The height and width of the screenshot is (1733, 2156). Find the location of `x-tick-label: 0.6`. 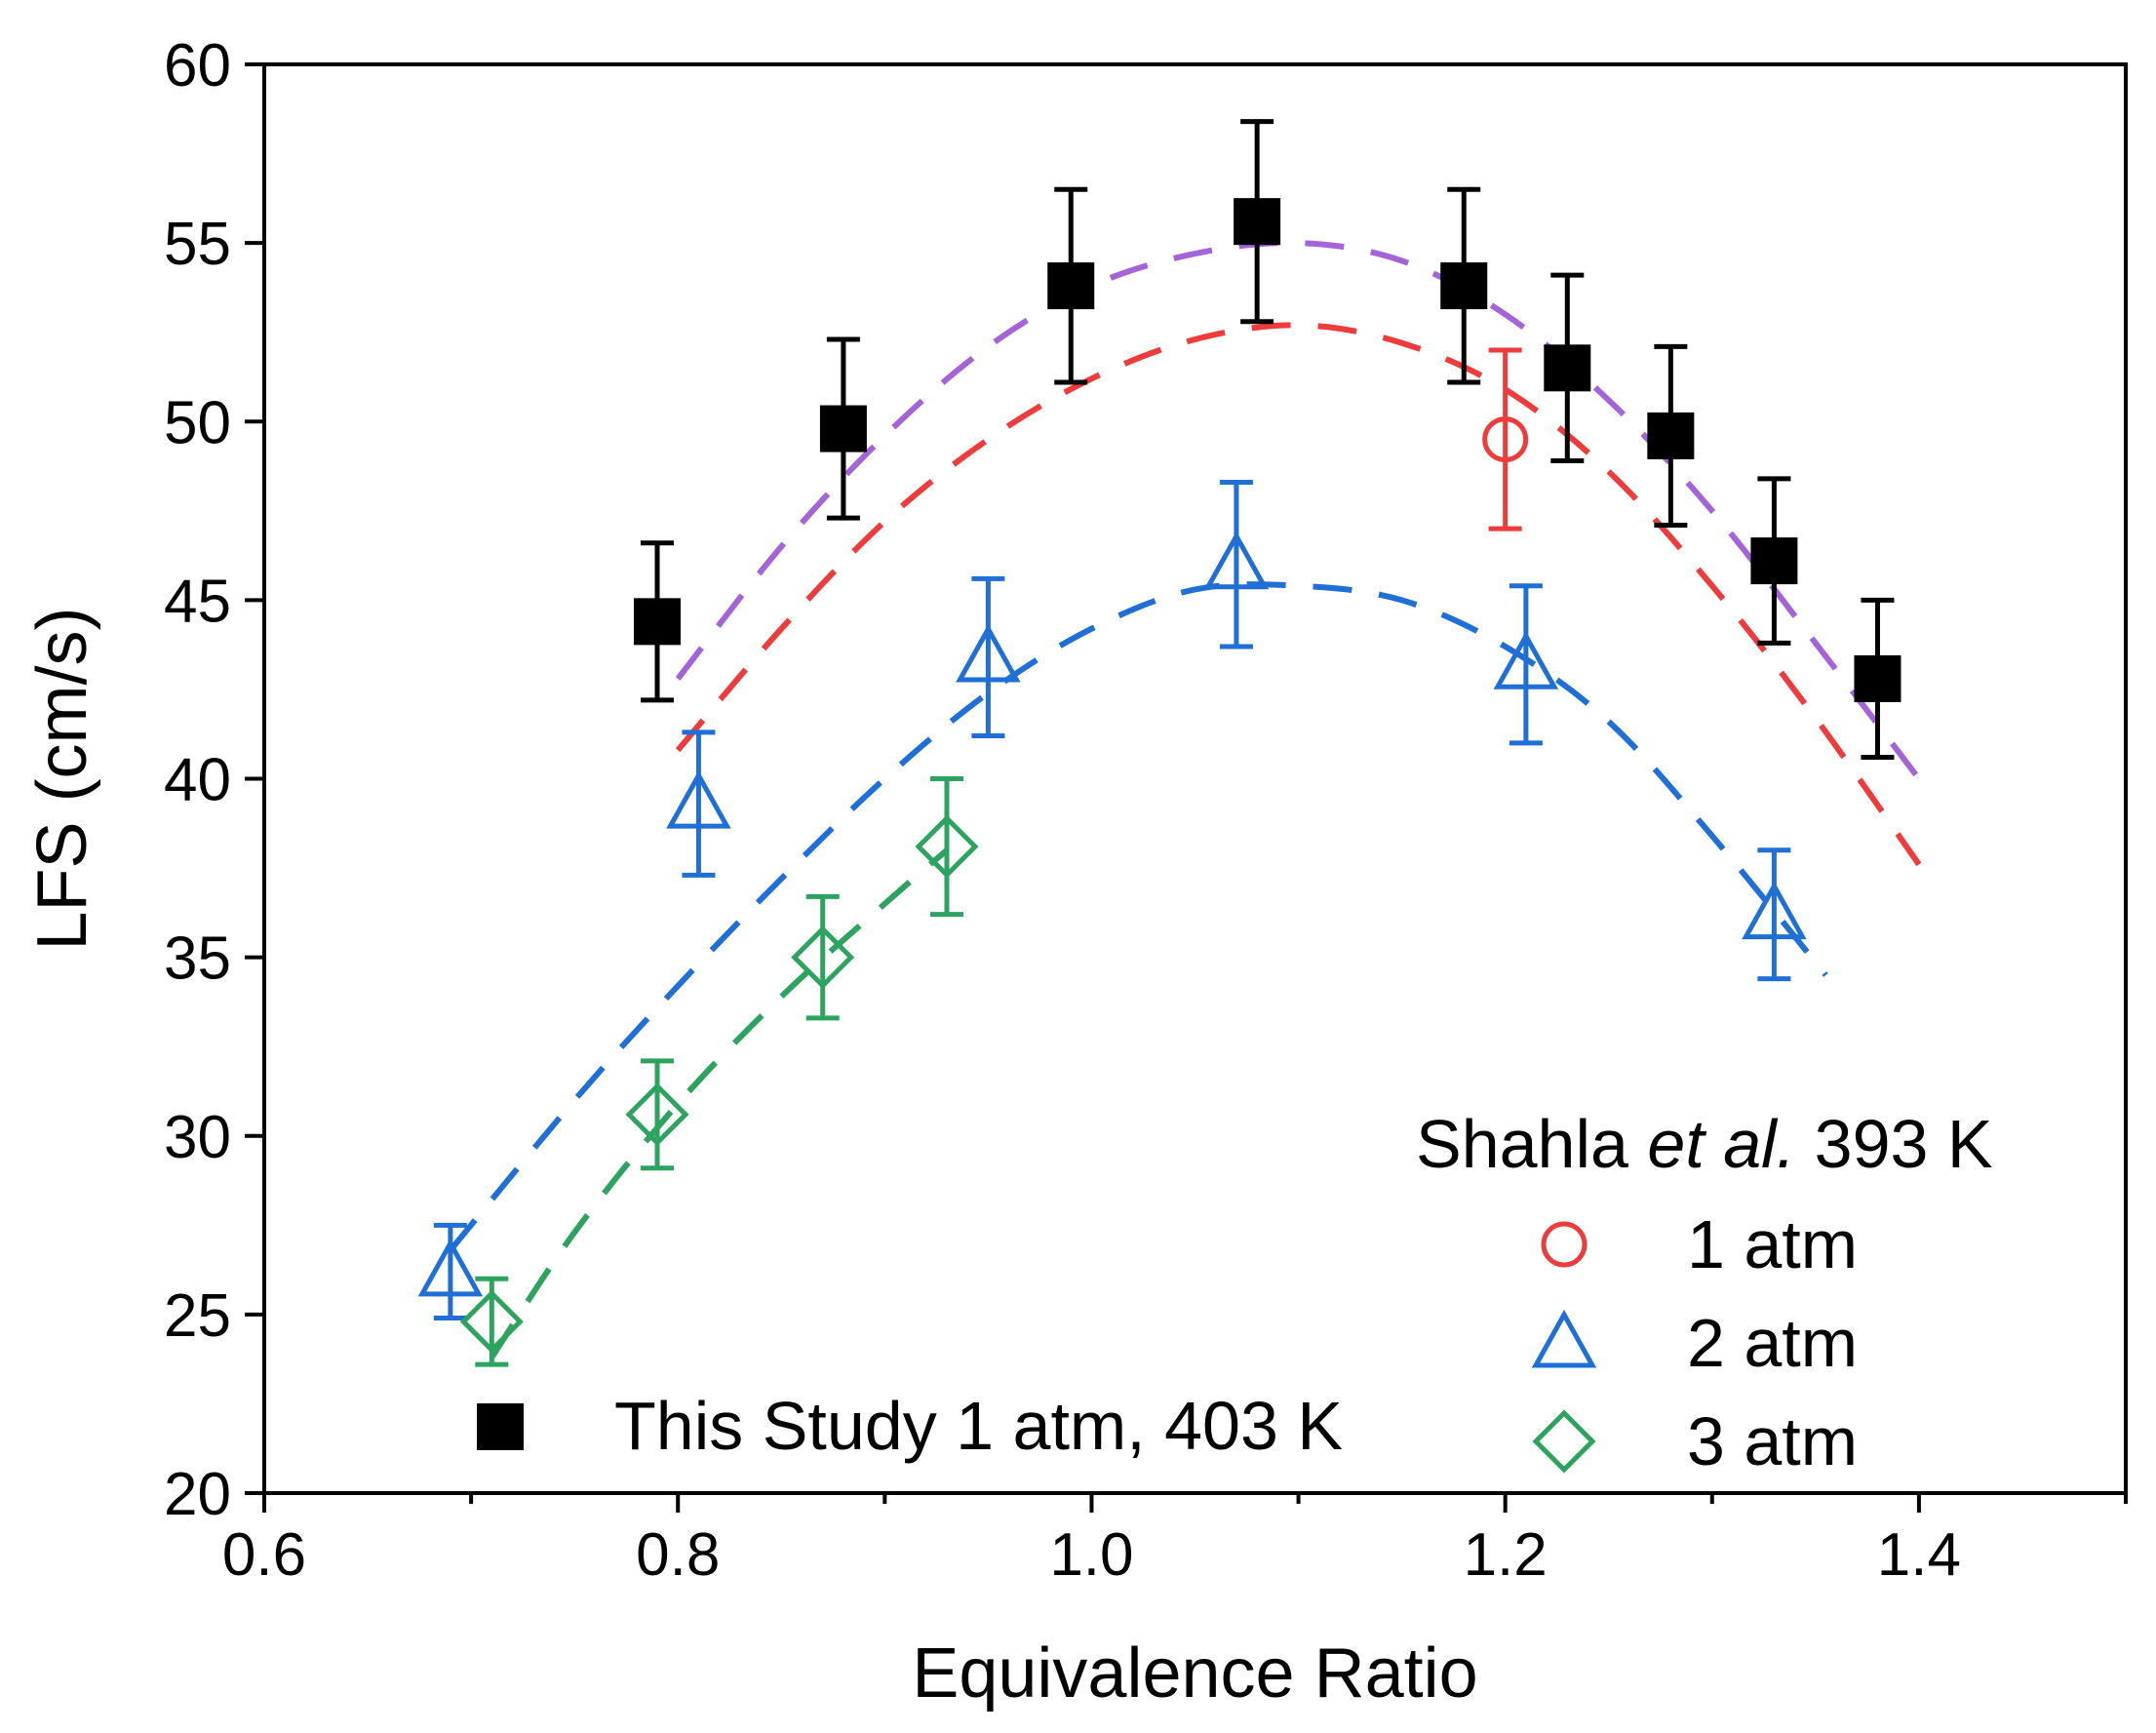

x-tick-label: 0.6 is located at coordinates (264, 1555).